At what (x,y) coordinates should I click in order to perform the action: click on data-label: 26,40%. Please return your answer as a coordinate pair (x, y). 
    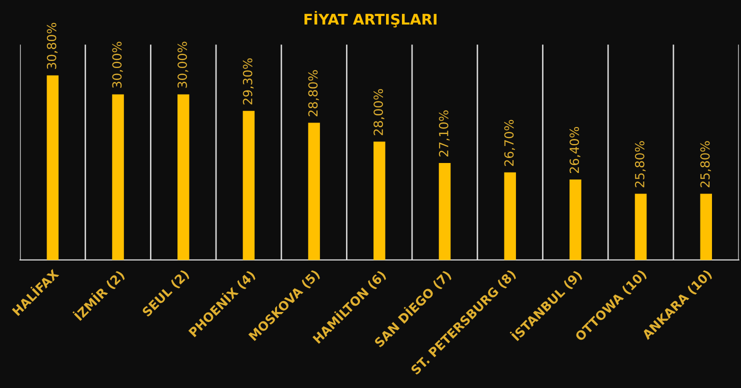
    Looking at the image, I should click on (575, 150).